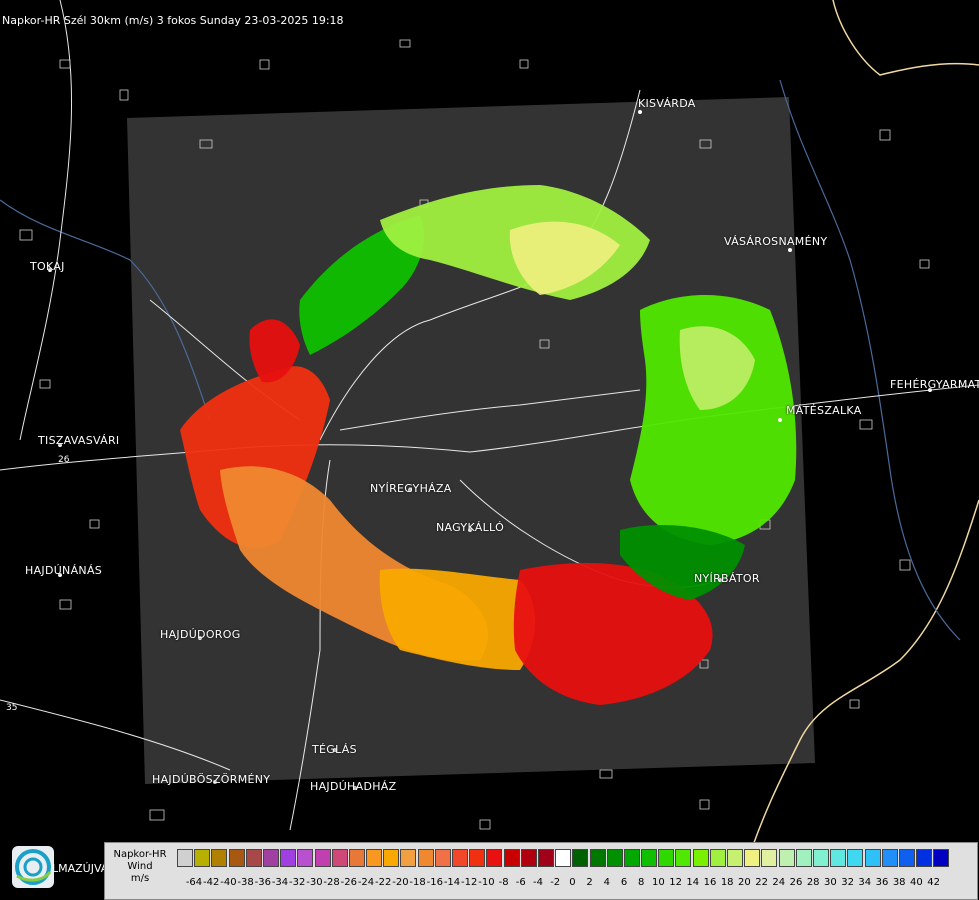  What do you see at coordinates (813, 882) in the screenshot?
I see `legend-tick: 28` at bounding box center [813, 882].